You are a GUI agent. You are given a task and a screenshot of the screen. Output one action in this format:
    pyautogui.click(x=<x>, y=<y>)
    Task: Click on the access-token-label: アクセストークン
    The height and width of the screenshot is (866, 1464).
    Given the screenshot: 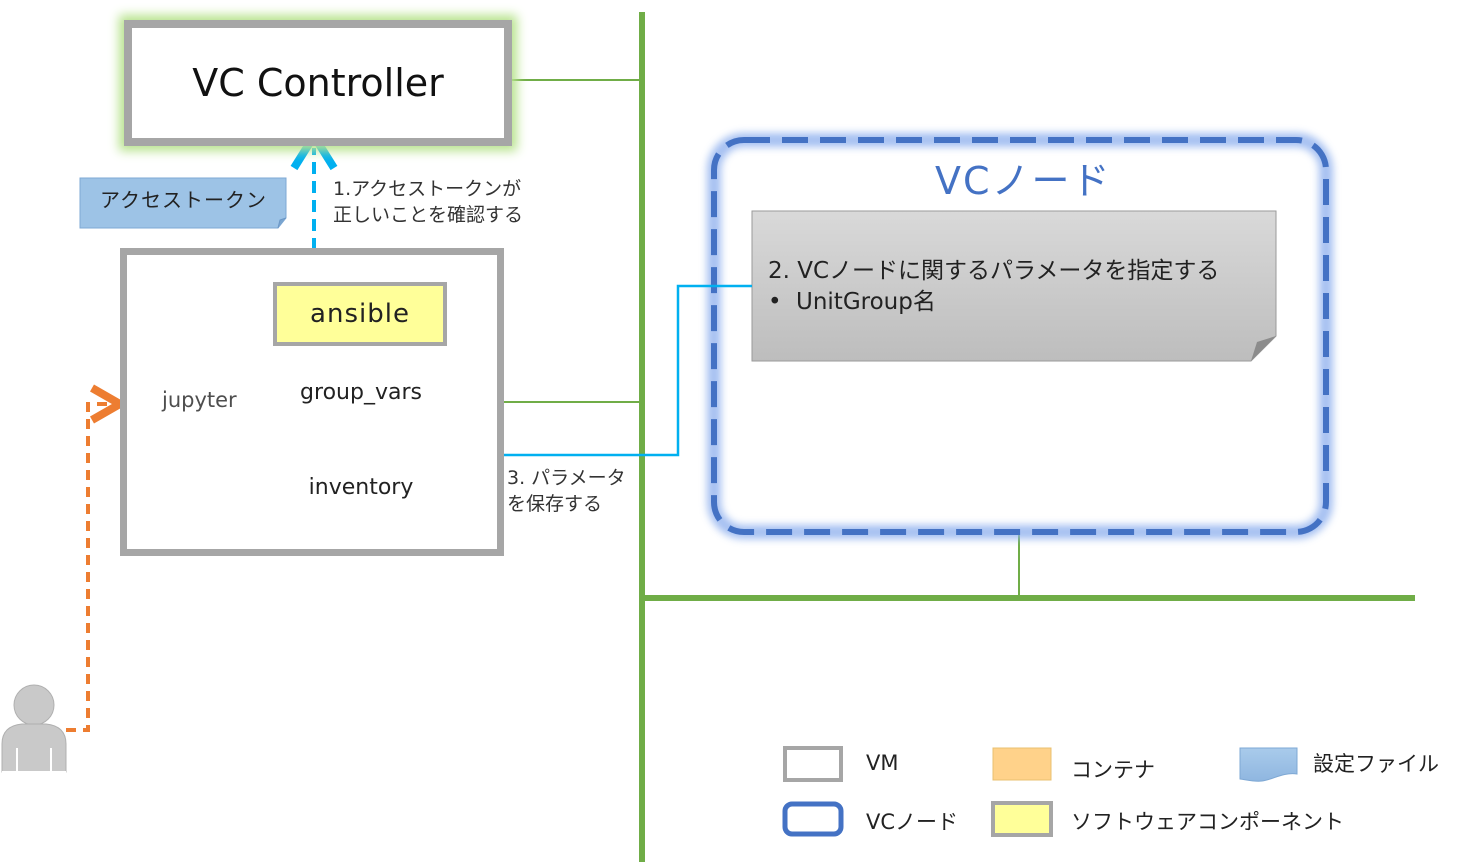 What is the action you would take?
    pyautogui.click(x=183, y=200)
    